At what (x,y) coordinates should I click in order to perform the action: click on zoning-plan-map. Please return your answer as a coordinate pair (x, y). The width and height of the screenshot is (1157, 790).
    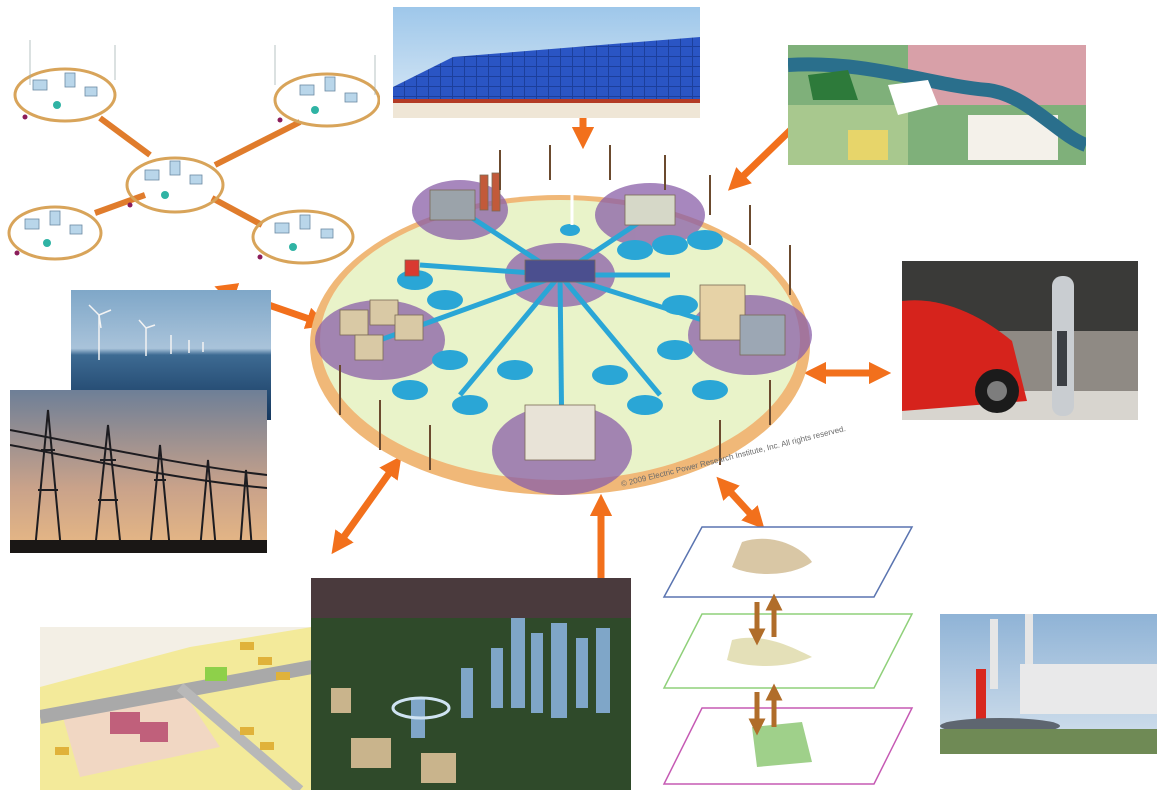
    Looking at the image, I should click on (176, 708).